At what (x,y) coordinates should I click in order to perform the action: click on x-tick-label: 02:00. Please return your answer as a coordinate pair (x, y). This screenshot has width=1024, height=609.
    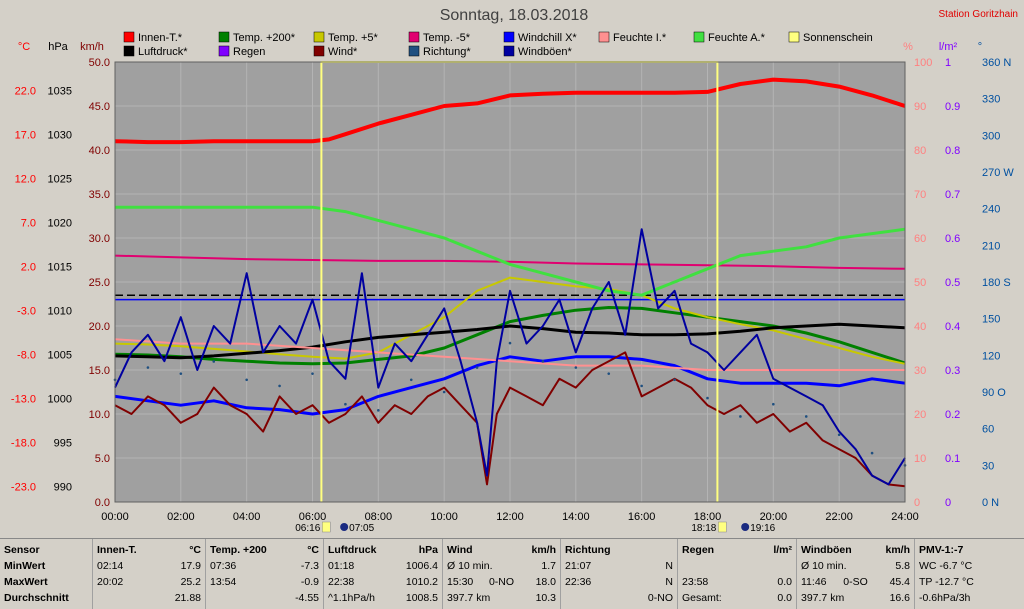
    Looking at the image, I should click on (181, 517).